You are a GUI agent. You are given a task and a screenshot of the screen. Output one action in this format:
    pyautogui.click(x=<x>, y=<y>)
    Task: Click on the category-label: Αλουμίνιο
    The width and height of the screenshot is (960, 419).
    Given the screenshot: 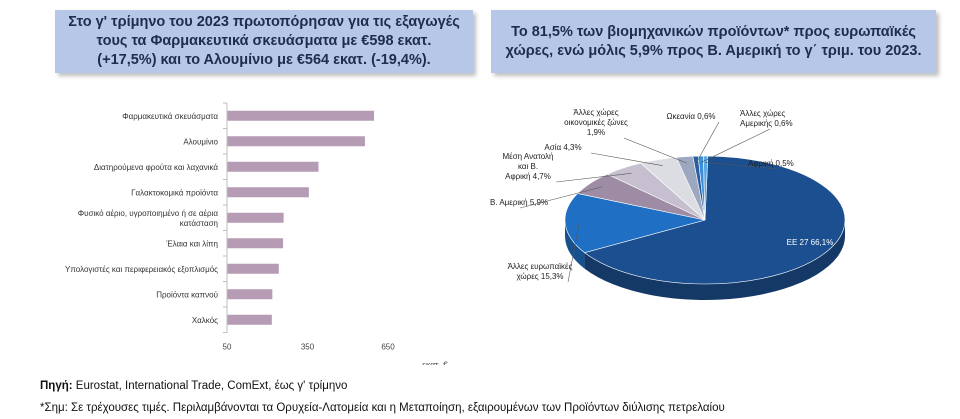 What is the action you would take?
    pyautogui.click(x=200, y=141)
    